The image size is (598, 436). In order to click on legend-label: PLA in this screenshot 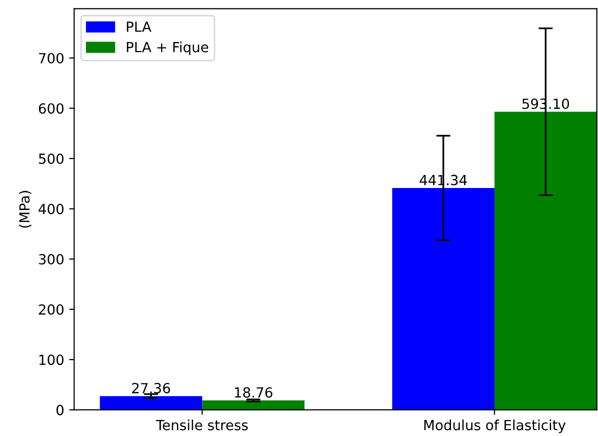, I will do `click(139, 27)`.